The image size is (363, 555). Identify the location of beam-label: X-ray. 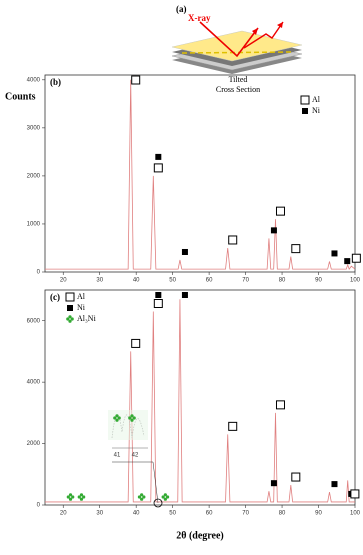
(199, 18).